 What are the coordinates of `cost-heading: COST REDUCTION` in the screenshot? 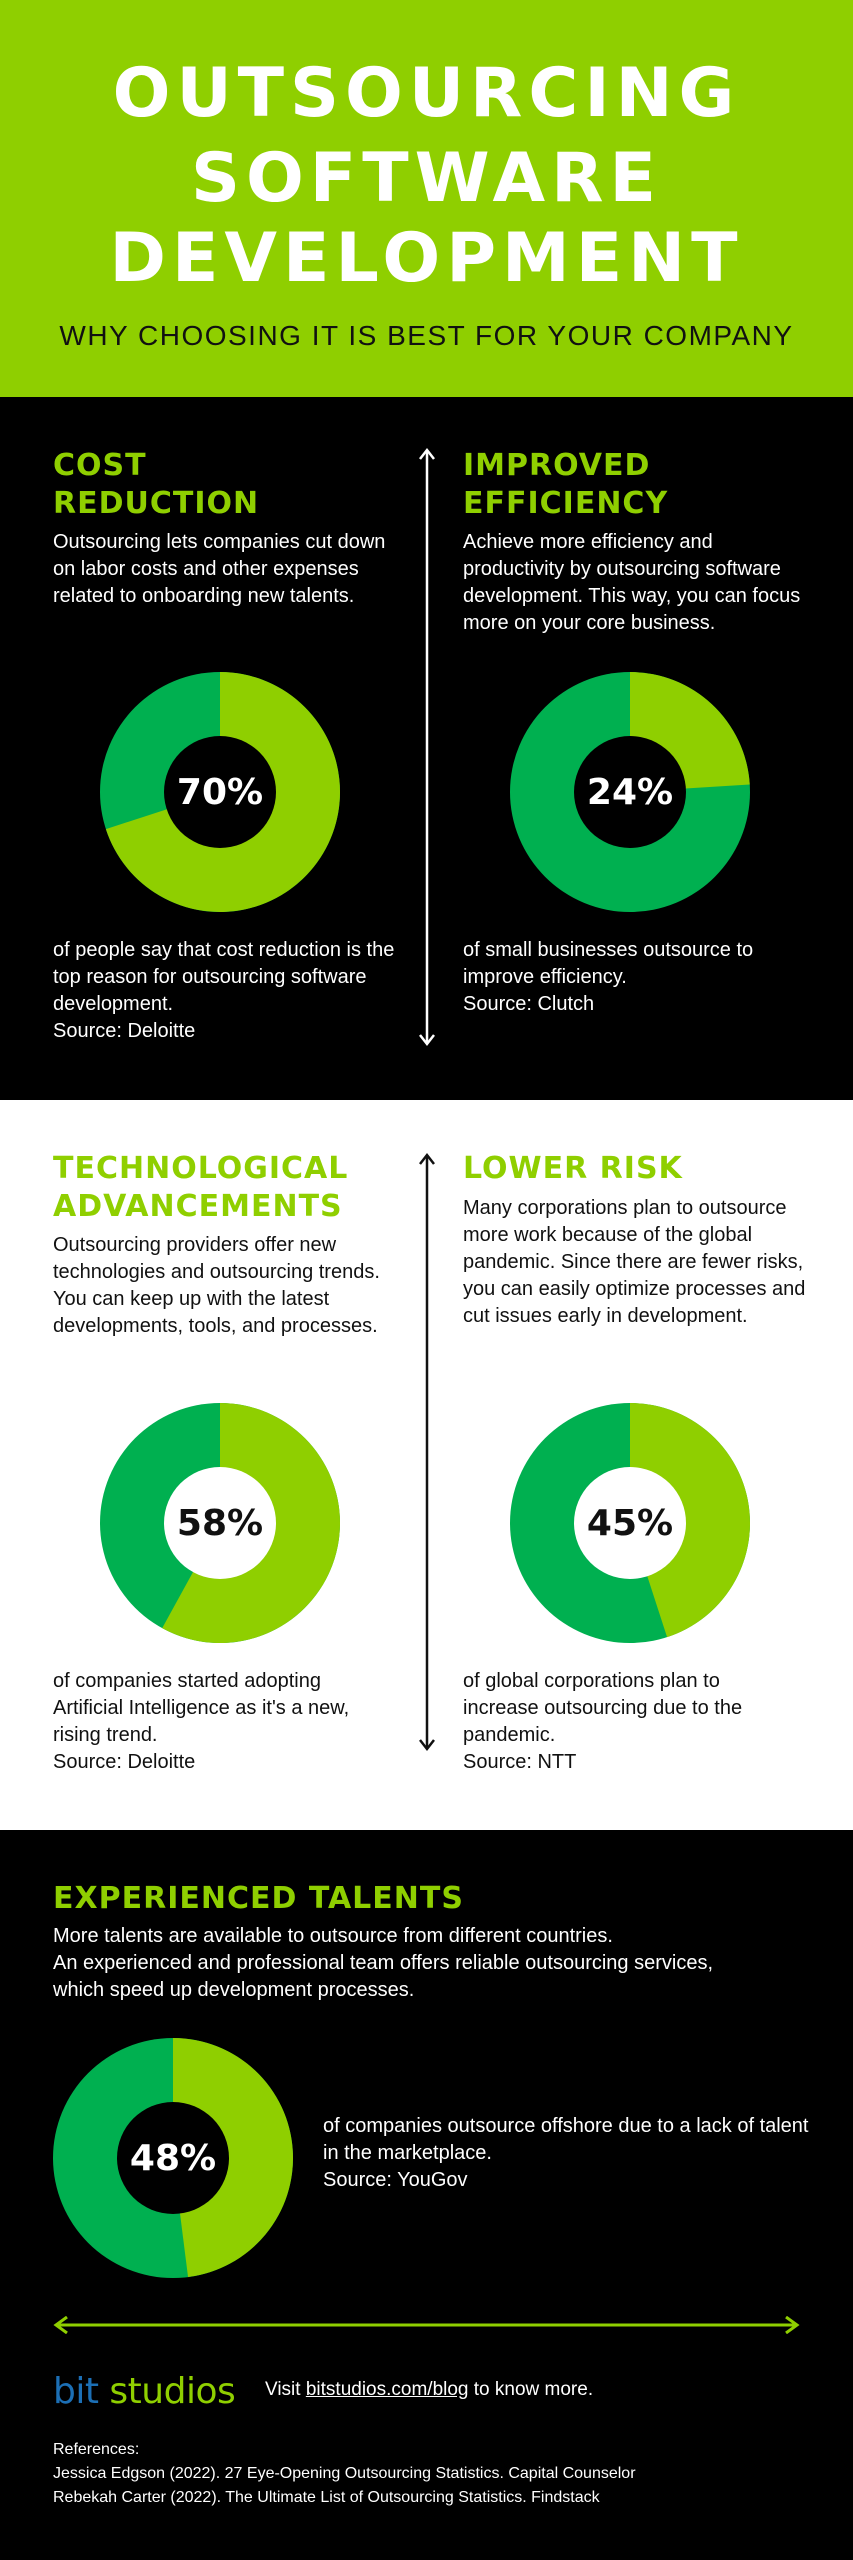 It's located at (156, 485).